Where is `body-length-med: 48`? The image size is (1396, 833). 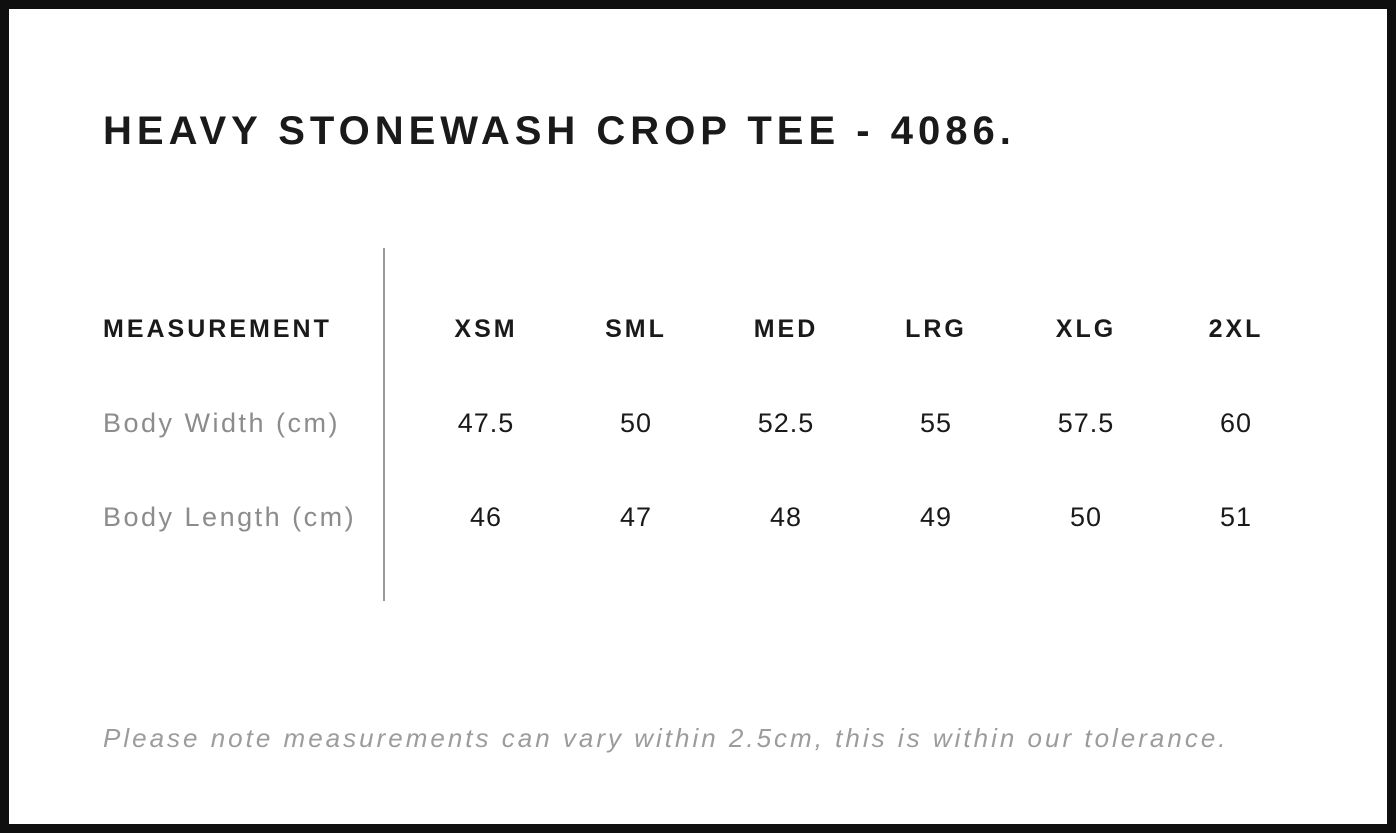 body-length-med: 48 is located at coordinates (786, 517).